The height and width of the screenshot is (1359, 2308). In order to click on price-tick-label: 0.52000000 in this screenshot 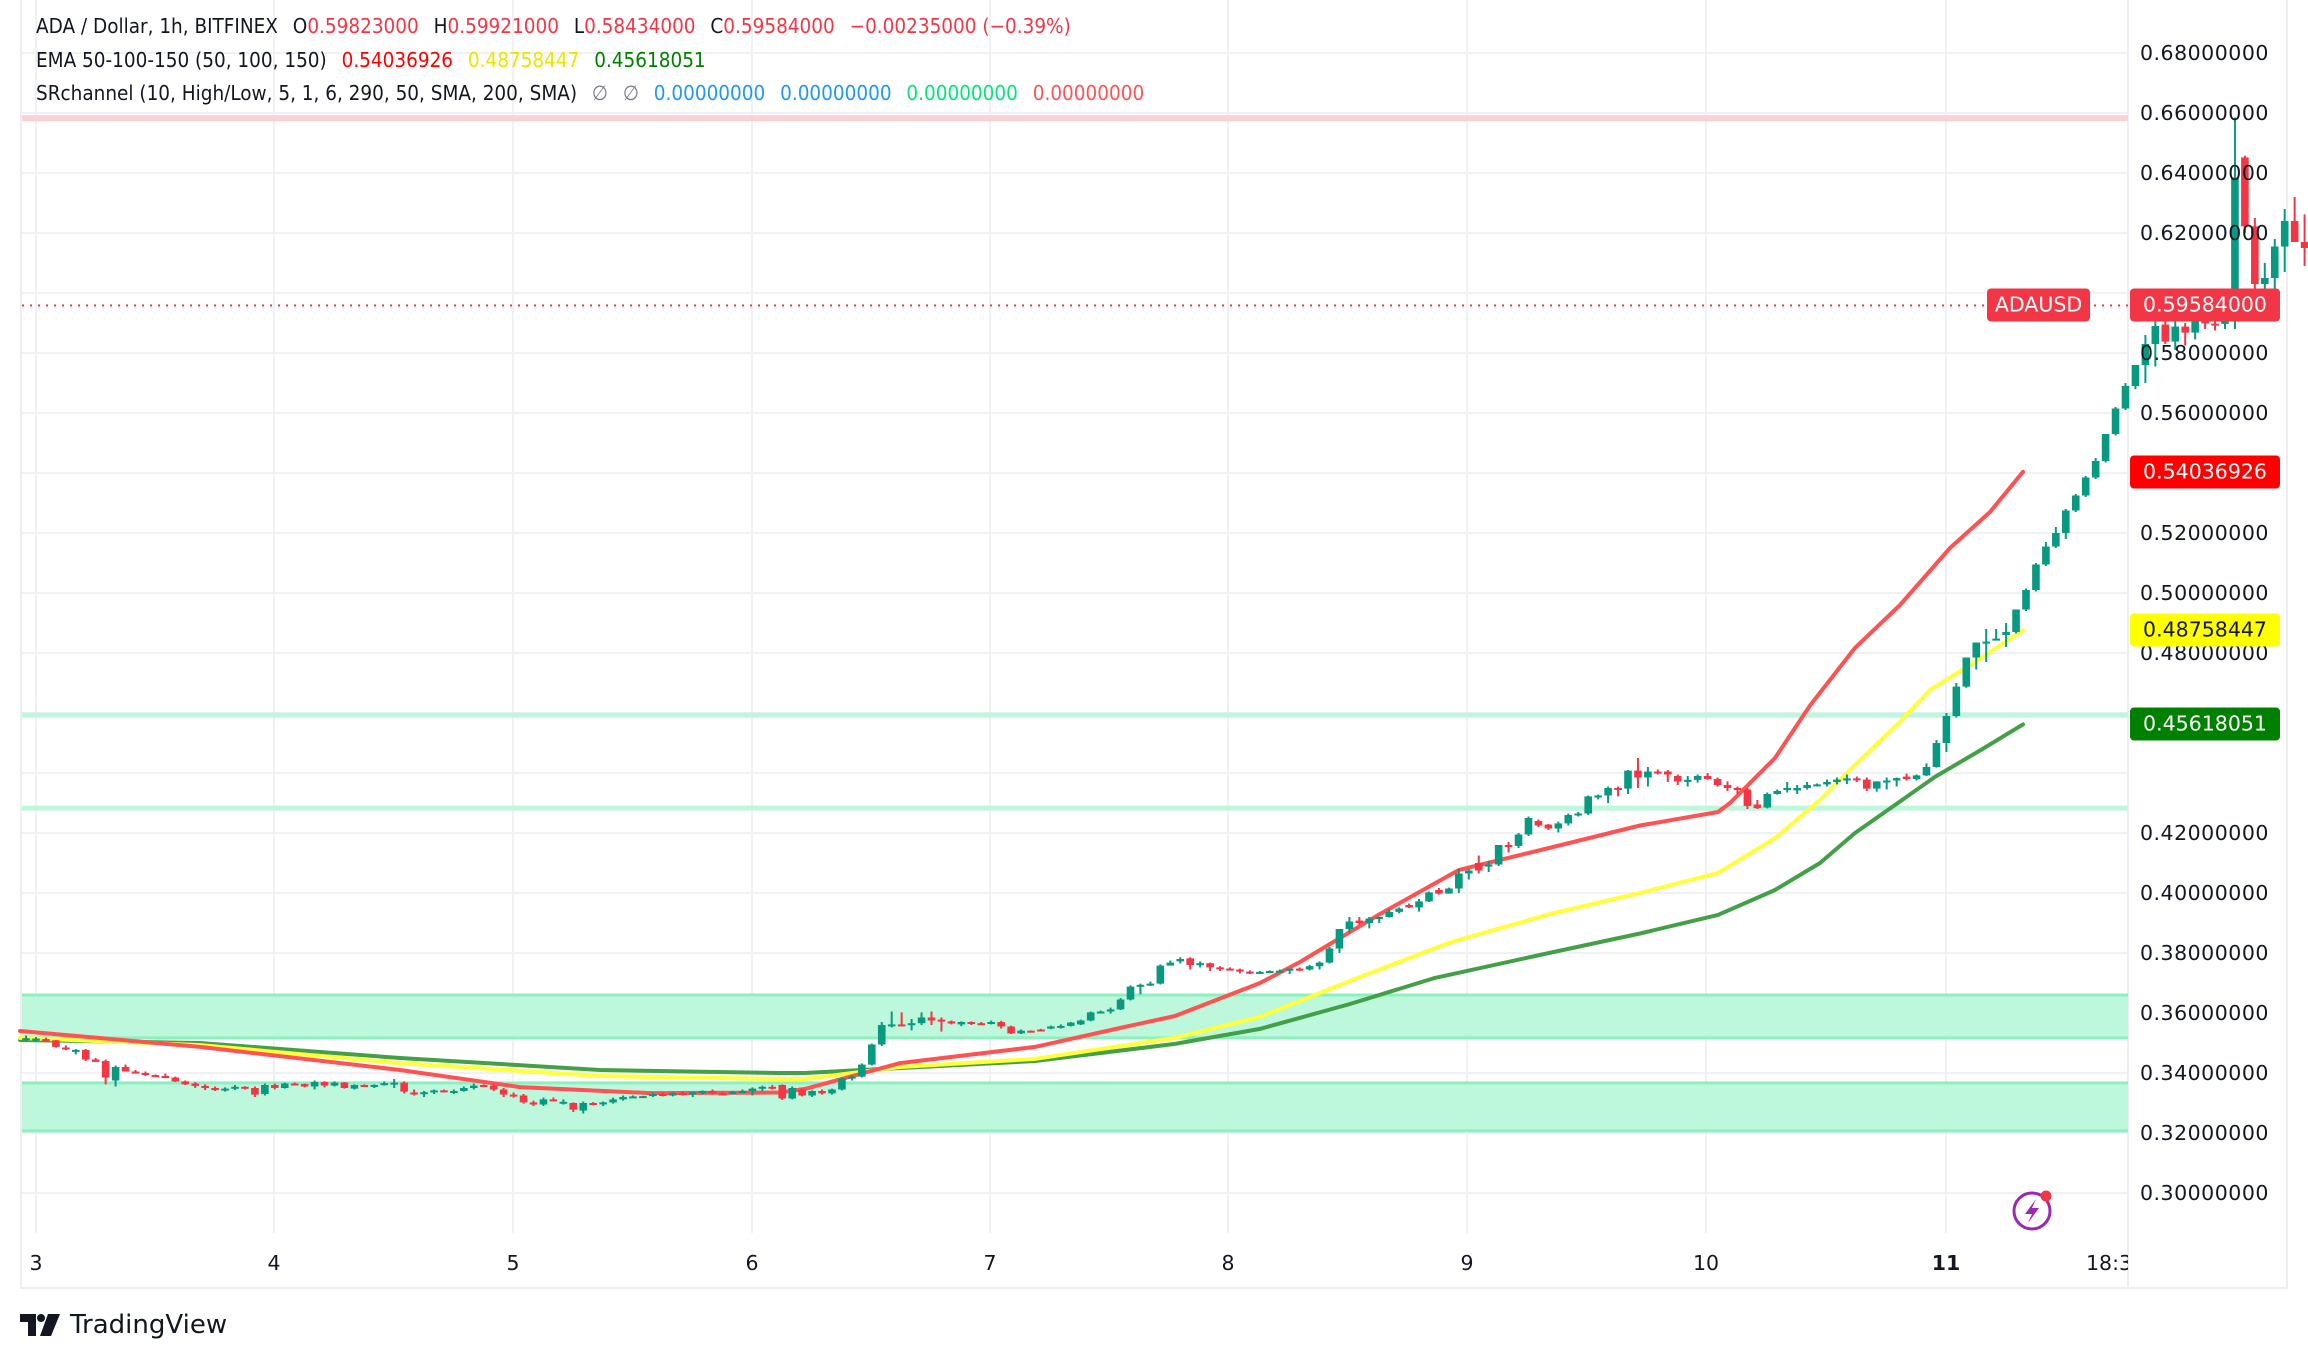, I will do `click(2204, 533)`.